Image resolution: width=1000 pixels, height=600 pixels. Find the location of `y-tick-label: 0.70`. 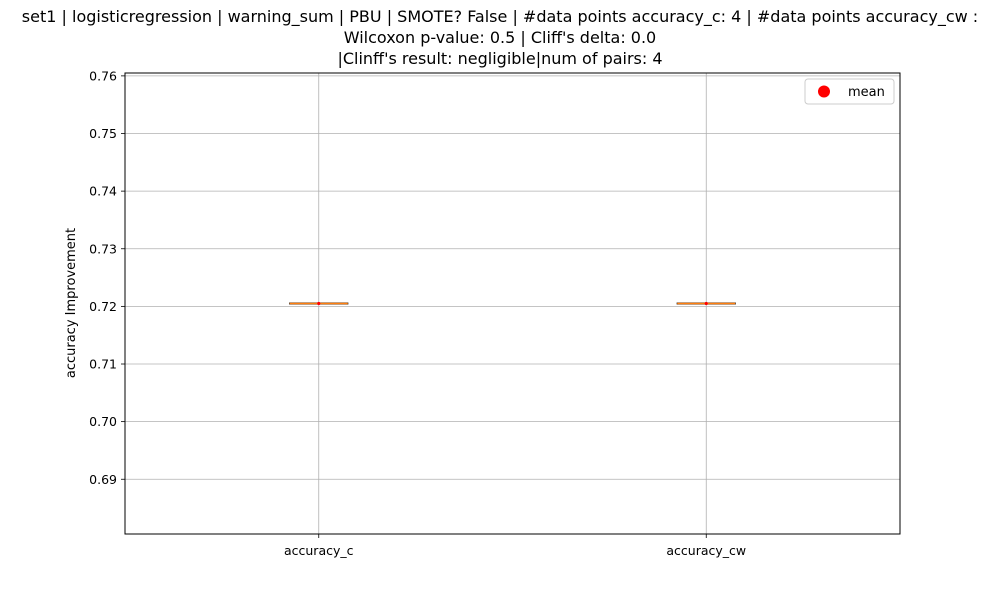

y-tick-label: 0.70 is located at coordinates (103, 421).